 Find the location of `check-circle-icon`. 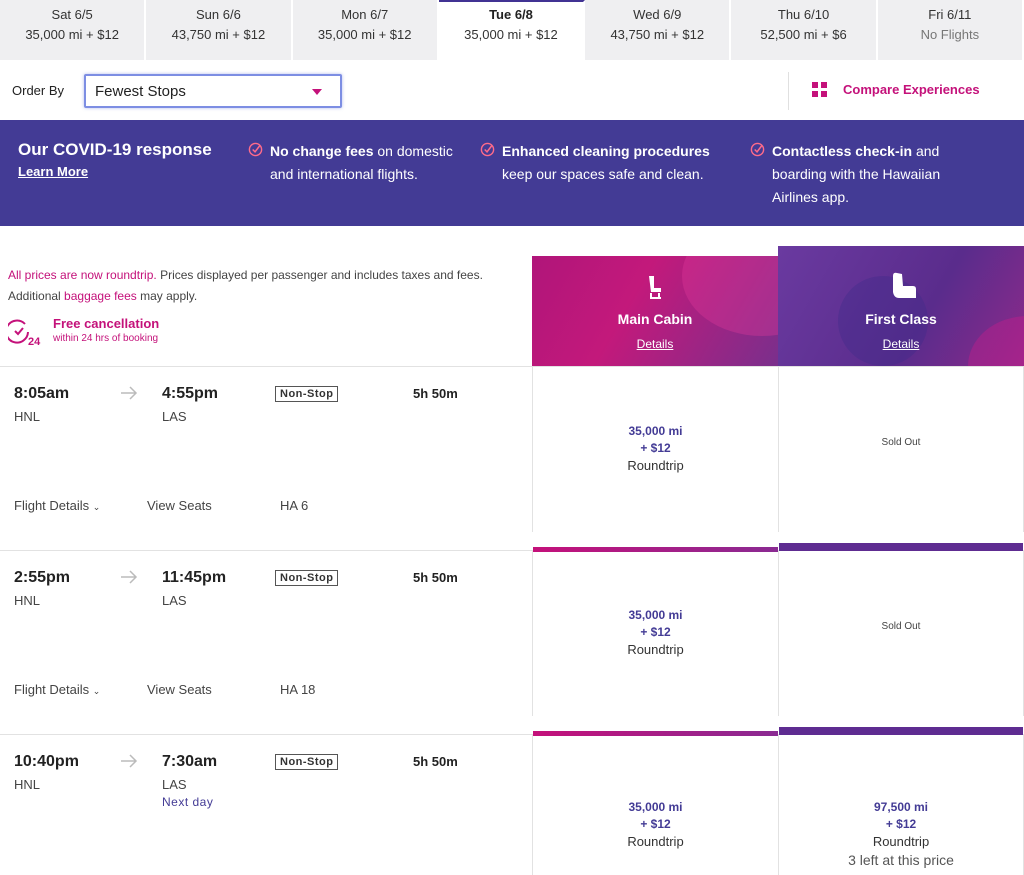

check-circle-icon is located at coordinates (757, 149).